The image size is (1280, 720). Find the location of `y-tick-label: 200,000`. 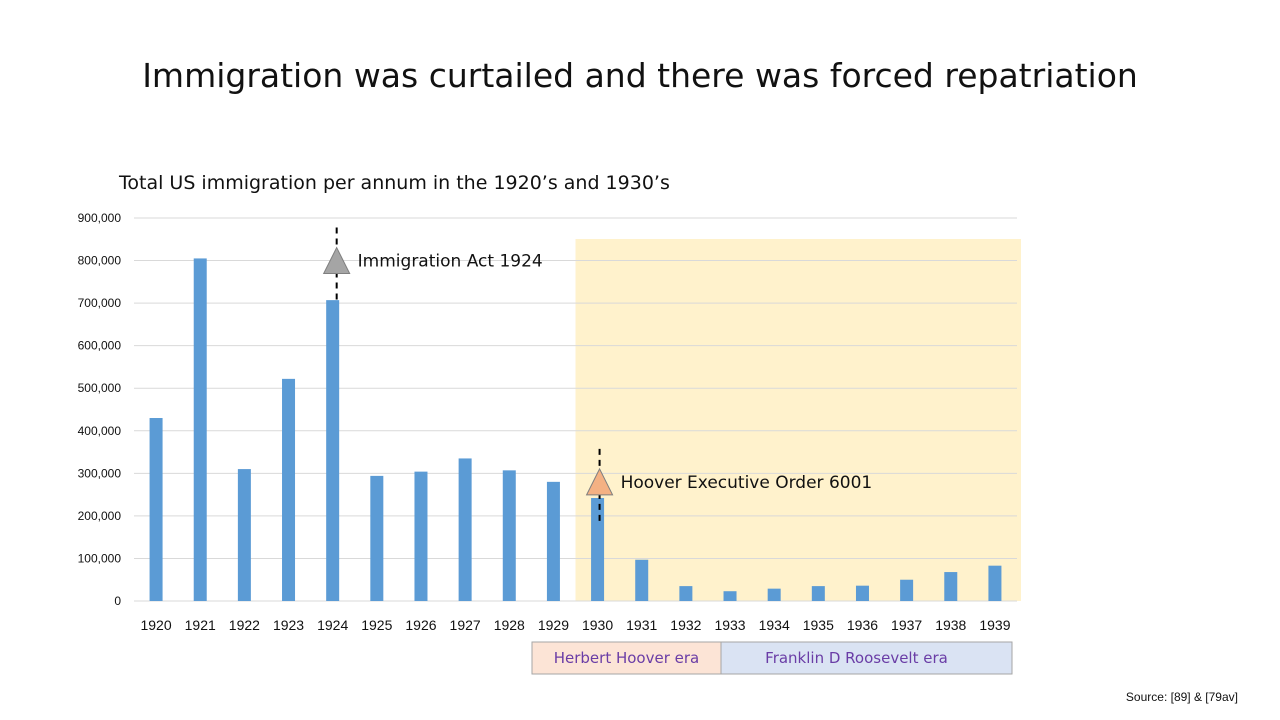

y-tick-label: 200,000 is located at coordinates (100, 516).